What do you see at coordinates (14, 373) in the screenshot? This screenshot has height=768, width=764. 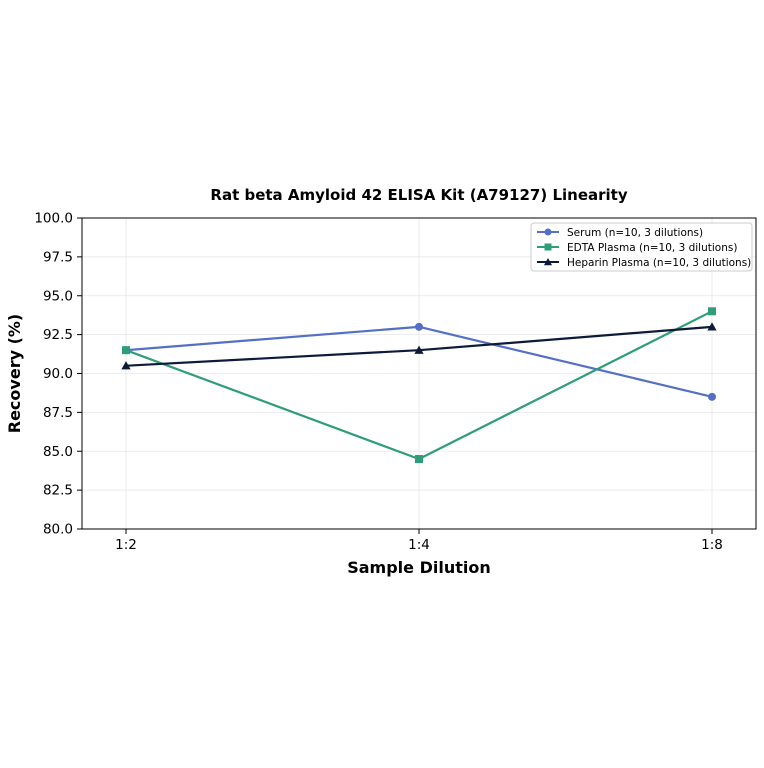 I see `y-axis-title: Recovery (%)` at bounding box center [14, 373].